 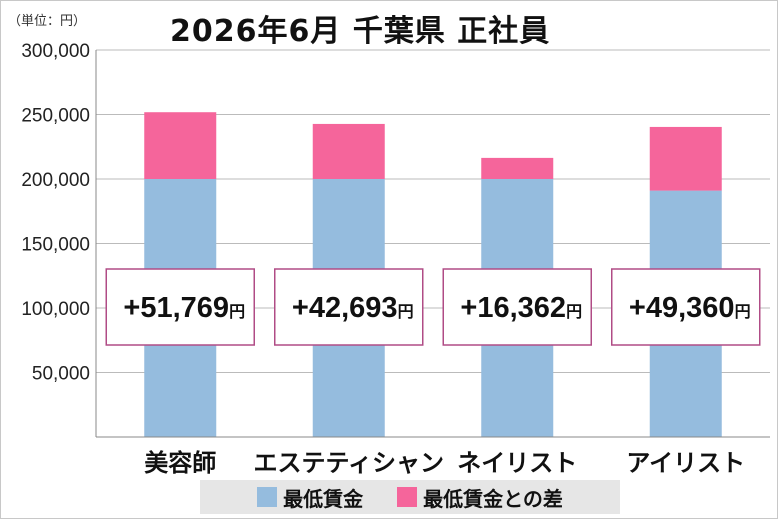 What do you see at coordinates (55, 51) in the screenshot?
I see `y-tick-label: 300,000` at bounding box center [55, 51].